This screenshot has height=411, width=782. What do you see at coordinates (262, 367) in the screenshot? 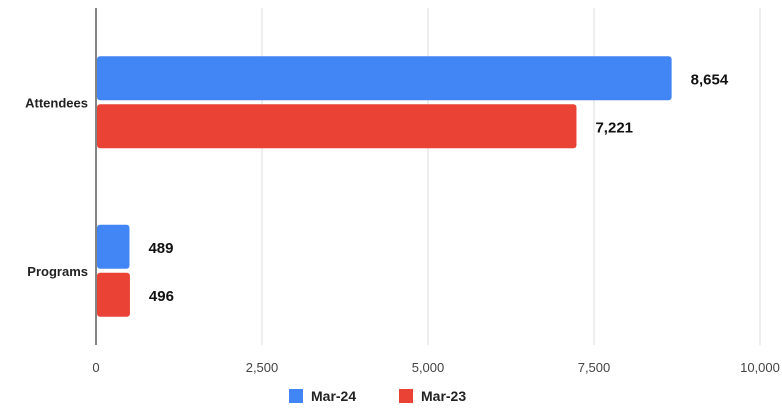
I see `x-tick-label: 2,500` at bounding box center [262, 367].